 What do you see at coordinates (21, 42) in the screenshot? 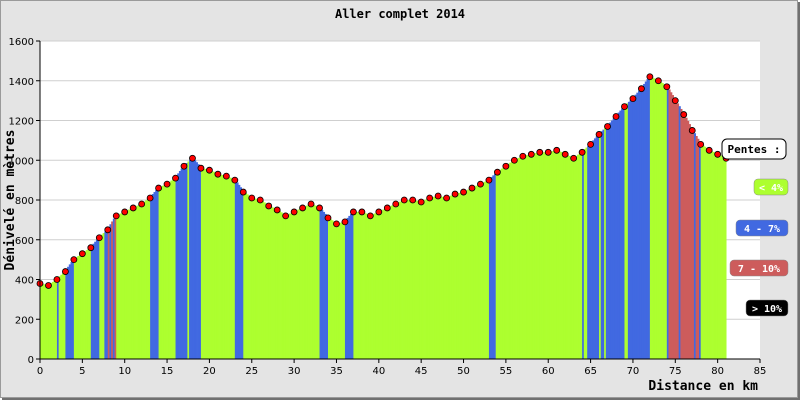
I see `y-tick-label-8: 1600` at bounding box center [21, 42].